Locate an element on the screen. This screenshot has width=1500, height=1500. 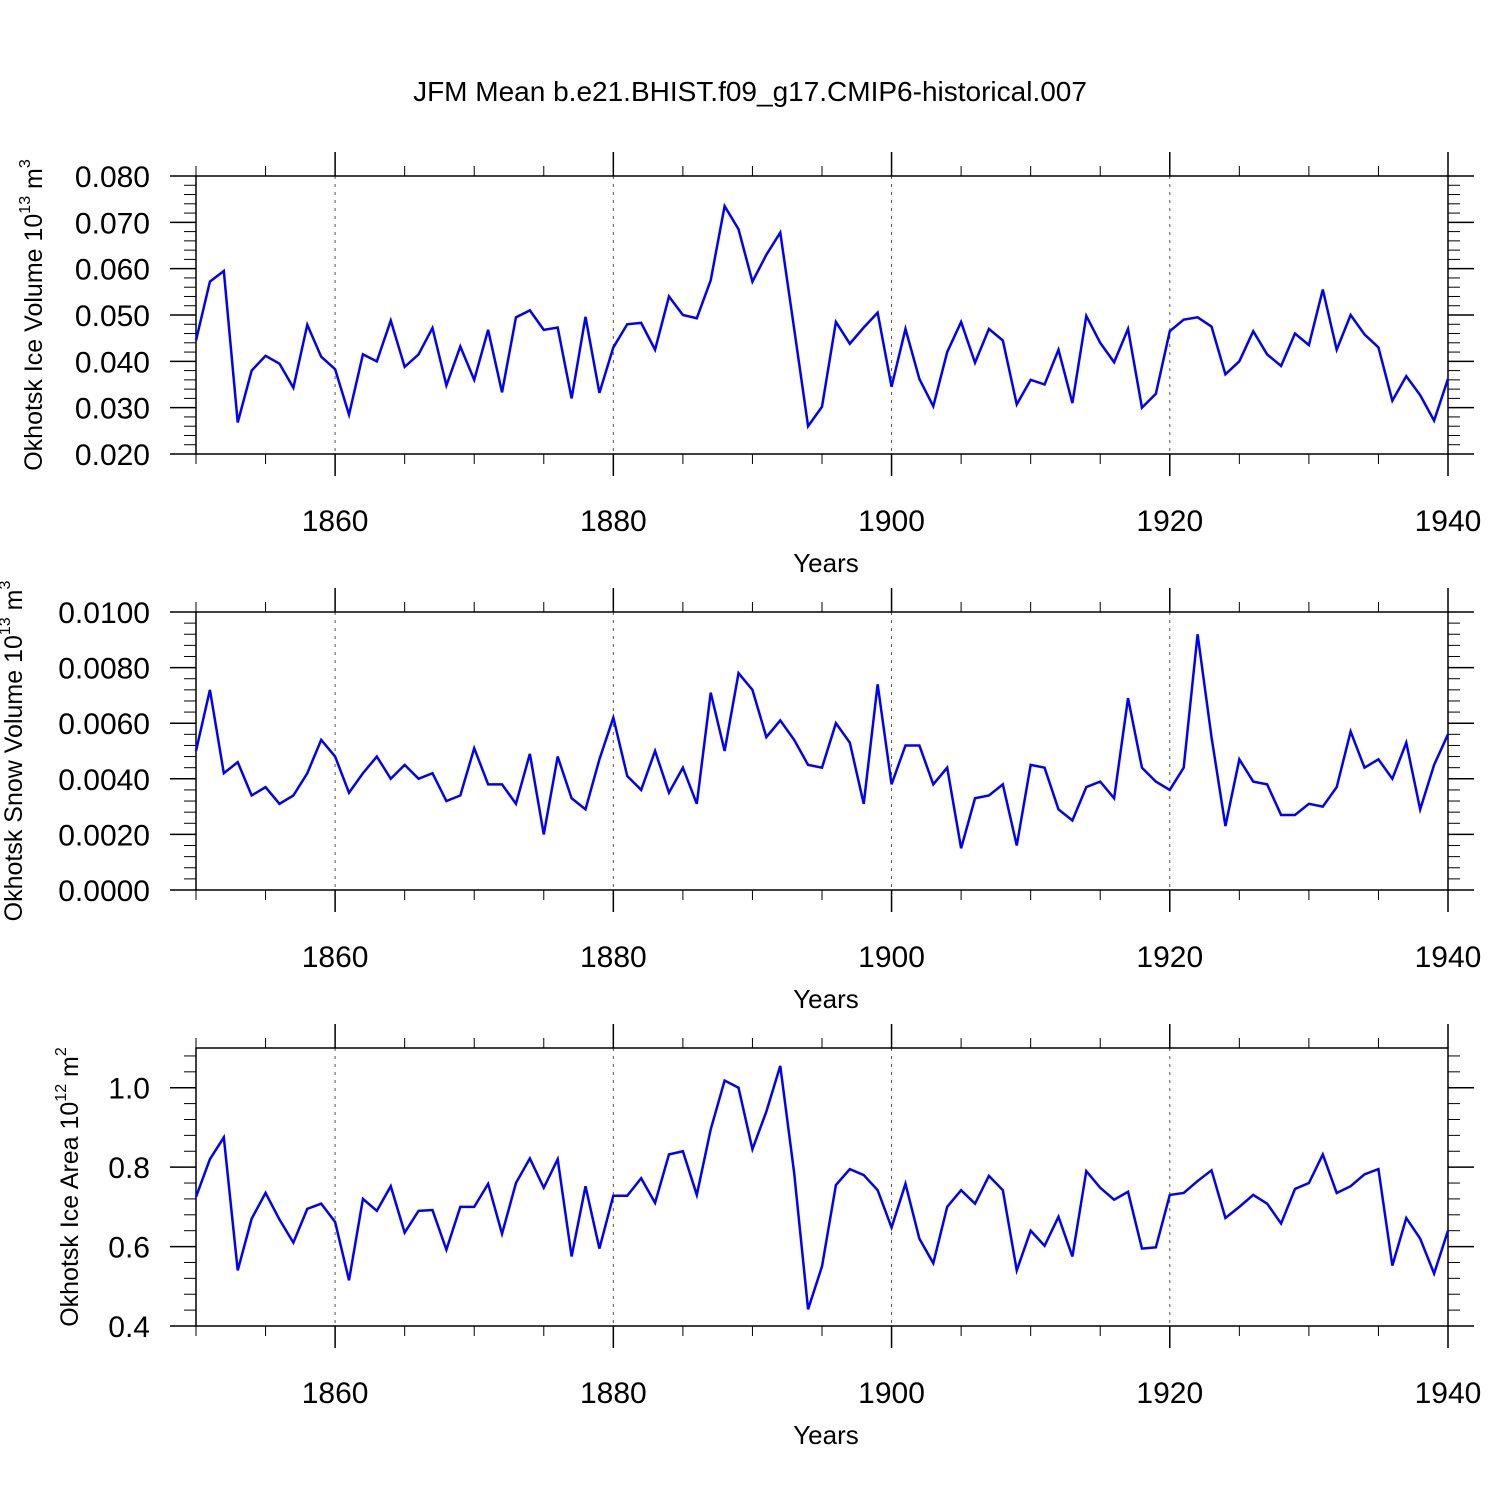
y-tick-label-snow-volume-0.0100: 0.0100 is located at coordinates (104, 613).